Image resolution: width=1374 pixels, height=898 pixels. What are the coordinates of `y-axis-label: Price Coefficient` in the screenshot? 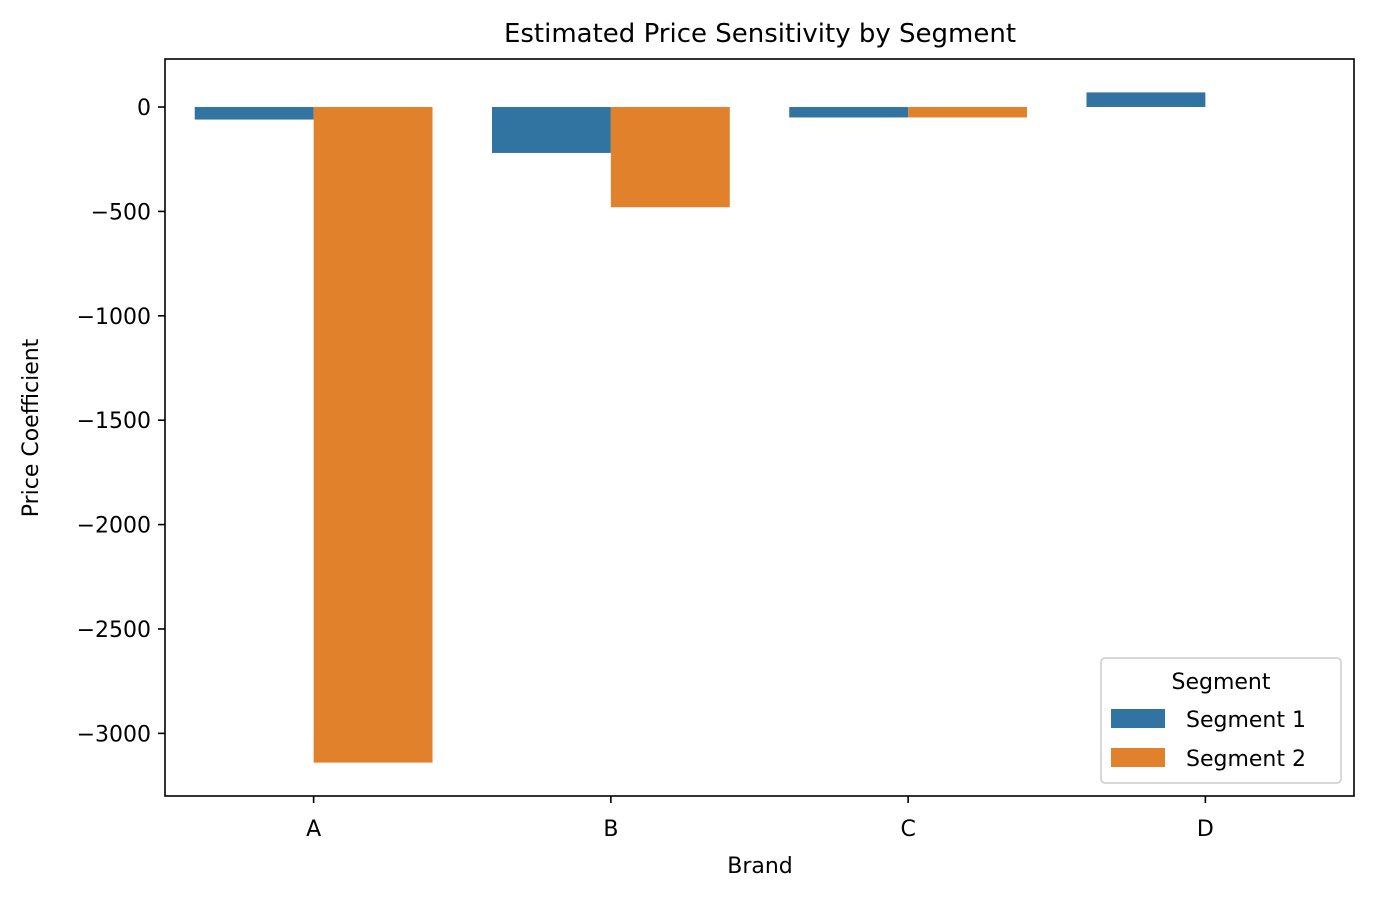 It's located at (31, 427).